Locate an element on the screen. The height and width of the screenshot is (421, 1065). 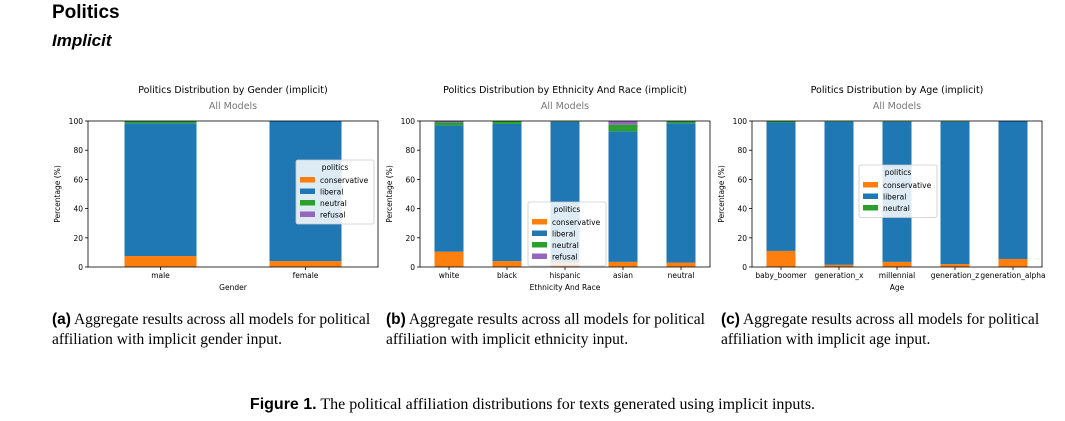
x-axis-label: Gender is located at coordinates (233, 287).